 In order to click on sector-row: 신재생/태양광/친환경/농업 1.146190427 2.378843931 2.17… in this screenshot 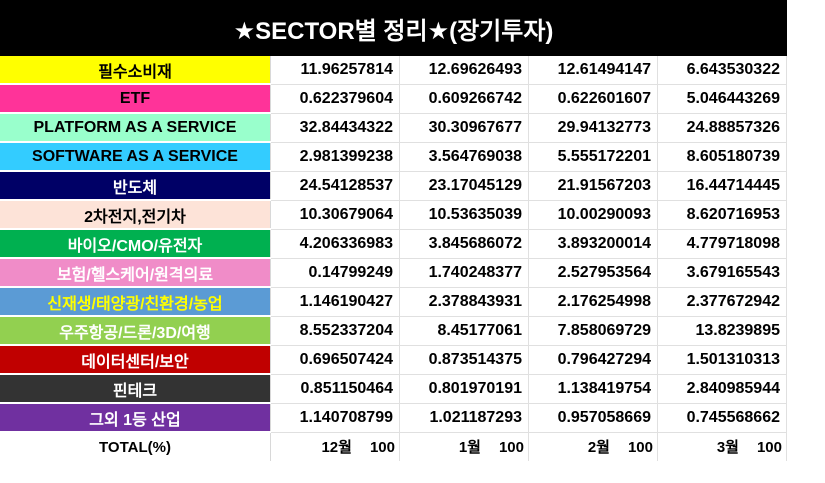, I will do `click(393, 302)`.